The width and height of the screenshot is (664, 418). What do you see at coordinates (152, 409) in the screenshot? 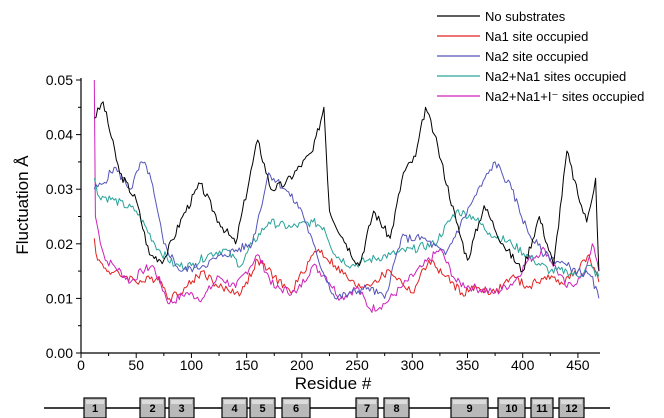
I see `tm-segment-label: 2` at bounding box center [152, 409].